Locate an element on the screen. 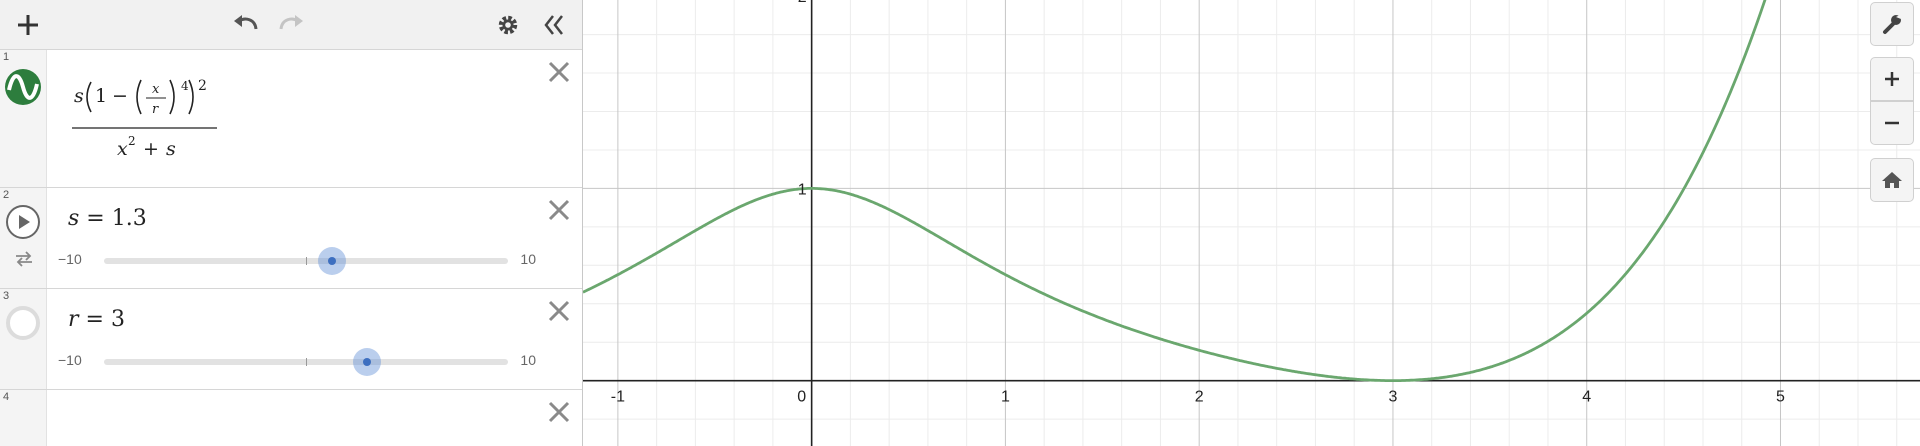 This screenshot has height=446, width=1920. slider-s: −10 10 is located at coordinates (297, 261).